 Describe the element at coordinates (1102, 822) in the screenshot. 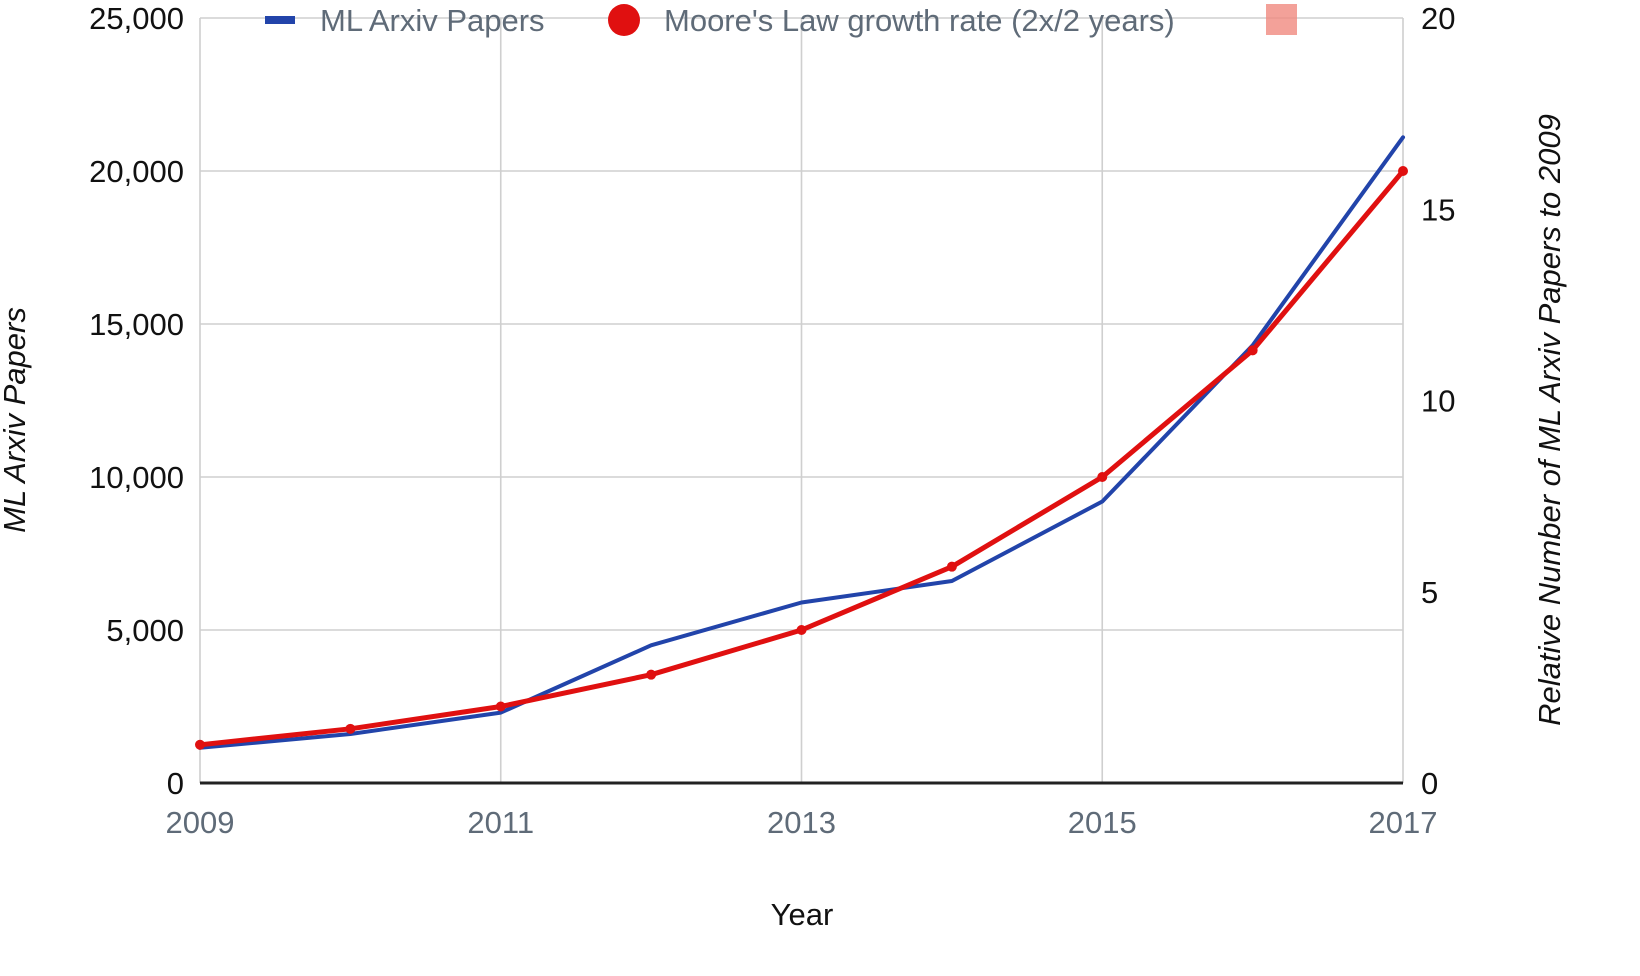

I see `x-tick-label-3: 2015` at that location.